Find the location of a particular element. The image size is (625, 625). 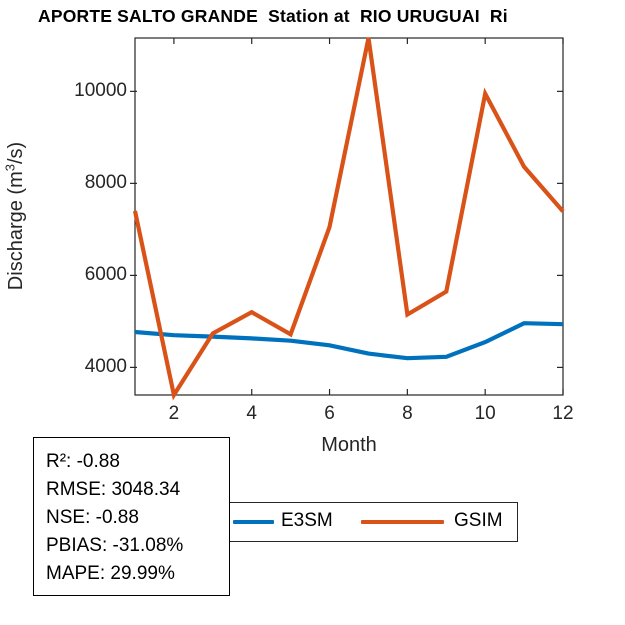

y-tick-label: 10000 is located at coordinates (100, 91).